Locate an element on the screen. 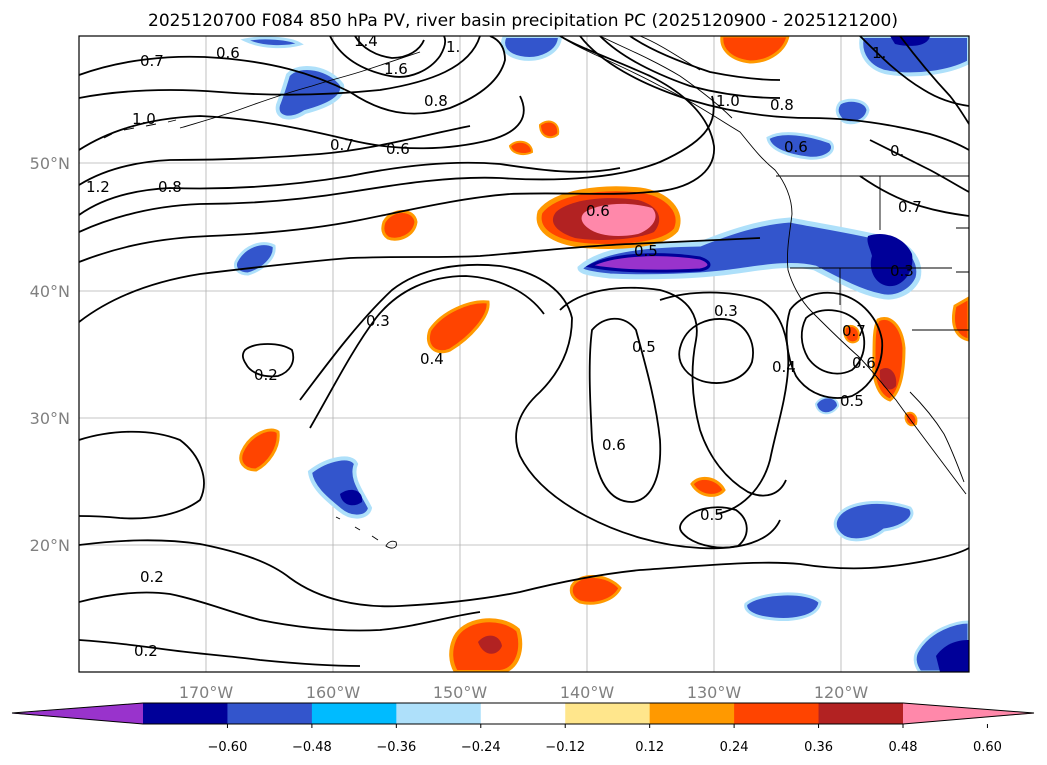 Image resolution: width=1047 pixels, height=765 pixels. lon-label: 170°W is located at coordinates (206, 692).